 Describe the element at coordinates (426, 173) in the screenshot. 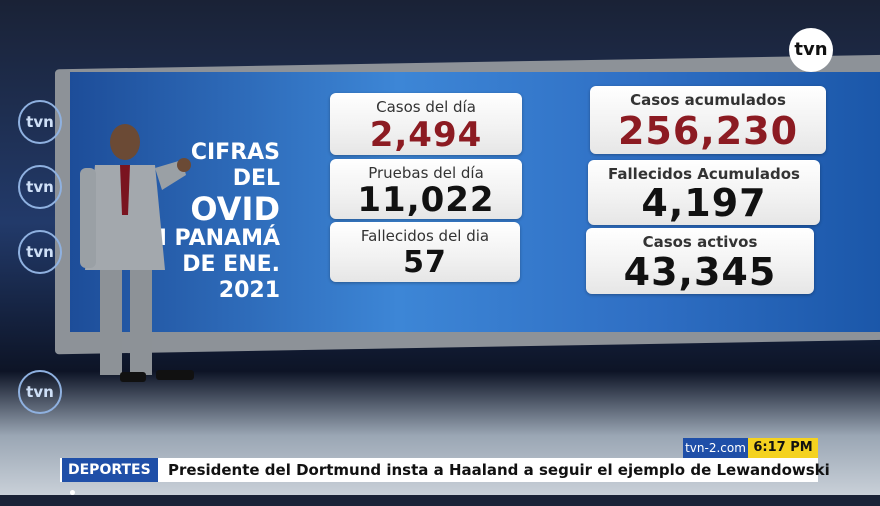

I see `stat-label: Pruebas del día` at that location.